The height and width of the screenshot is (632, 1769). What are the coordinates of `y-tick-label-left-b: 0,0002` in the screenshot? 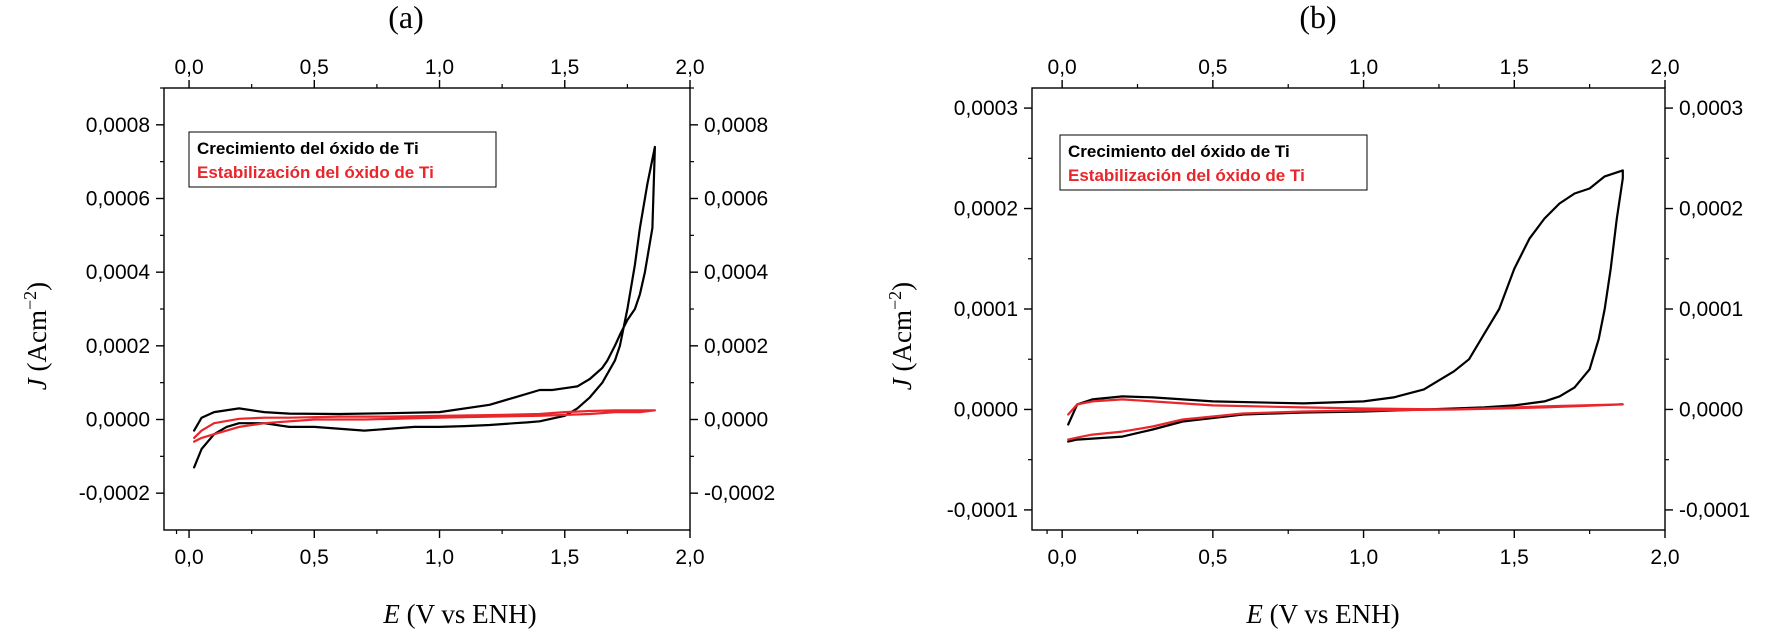 It's located at (986, 209).